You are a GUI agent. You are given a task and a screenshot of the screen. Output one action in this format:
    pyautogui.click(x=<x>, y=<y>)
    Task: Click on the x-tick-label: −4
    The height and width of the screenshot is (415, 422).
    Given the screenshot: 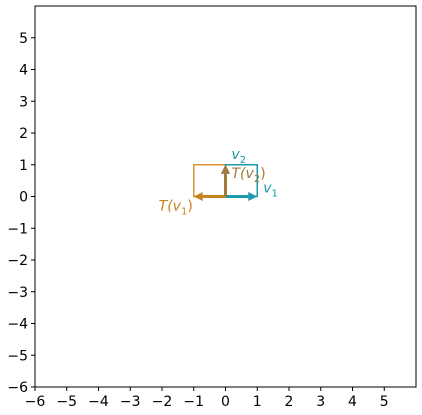 What is the action you would take?
    pyautogui.click(x=98, y=402)
    